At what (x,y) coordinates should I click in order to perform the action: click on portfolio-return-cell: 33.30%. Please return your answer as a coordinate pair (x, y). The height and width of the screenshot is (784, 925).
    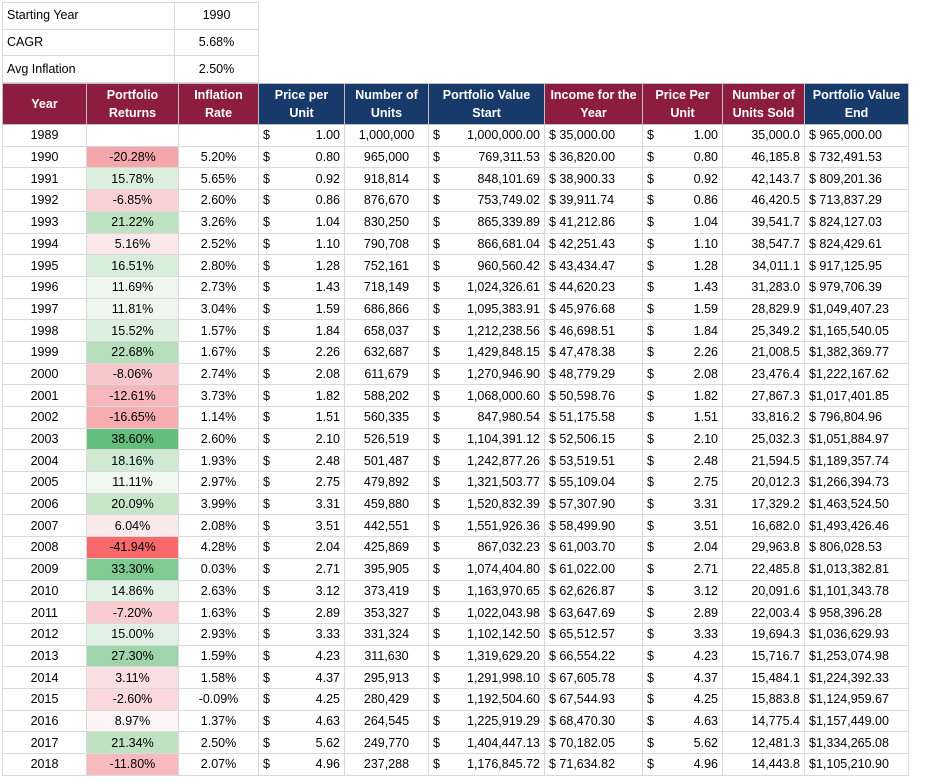
    Looking at the image, I should click on (132, 569).